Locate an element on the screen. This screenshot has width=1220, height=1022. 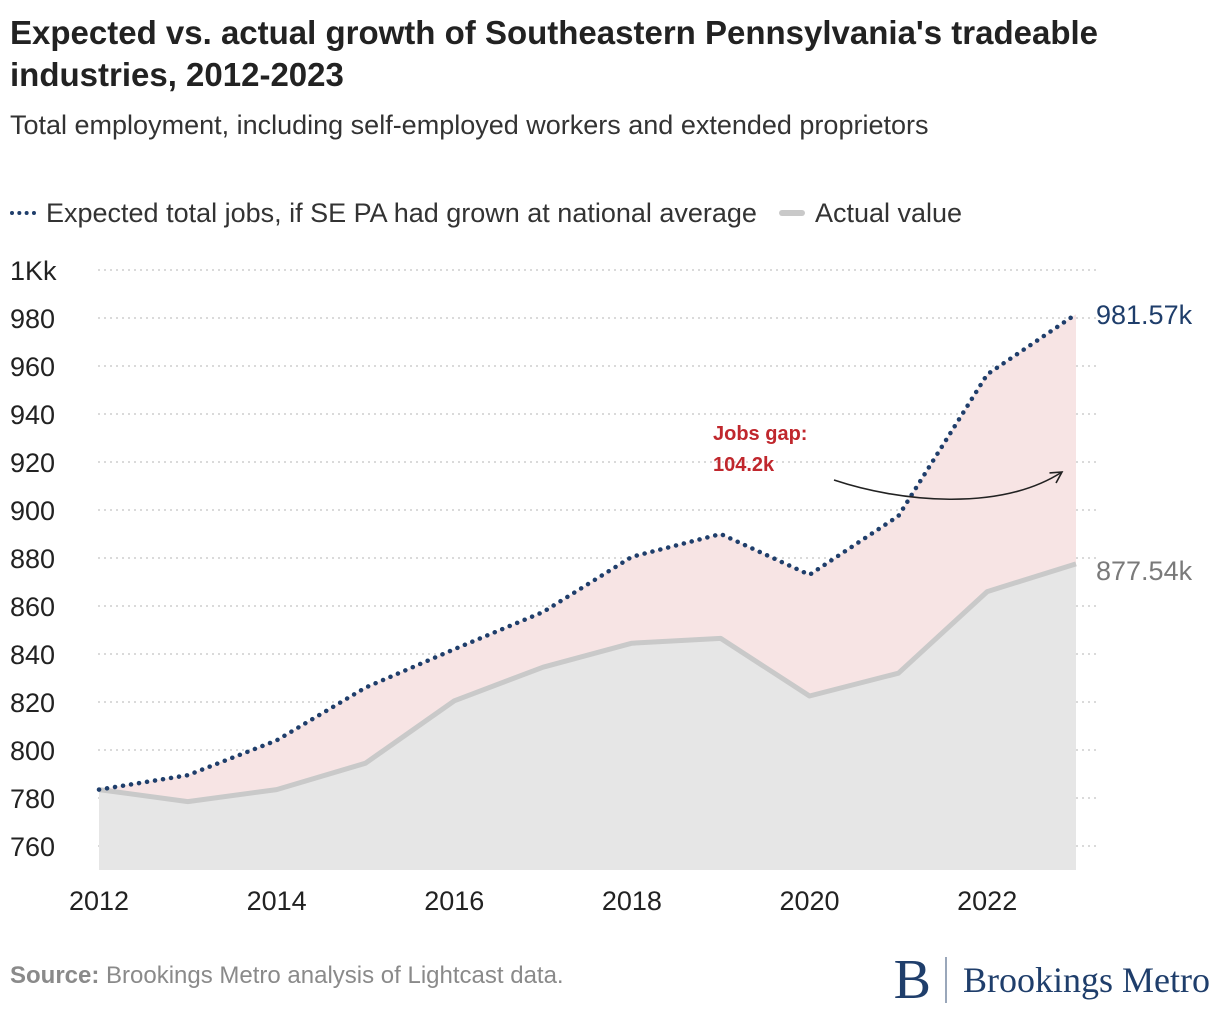
brand-divider is located at coordinates (946, 980).